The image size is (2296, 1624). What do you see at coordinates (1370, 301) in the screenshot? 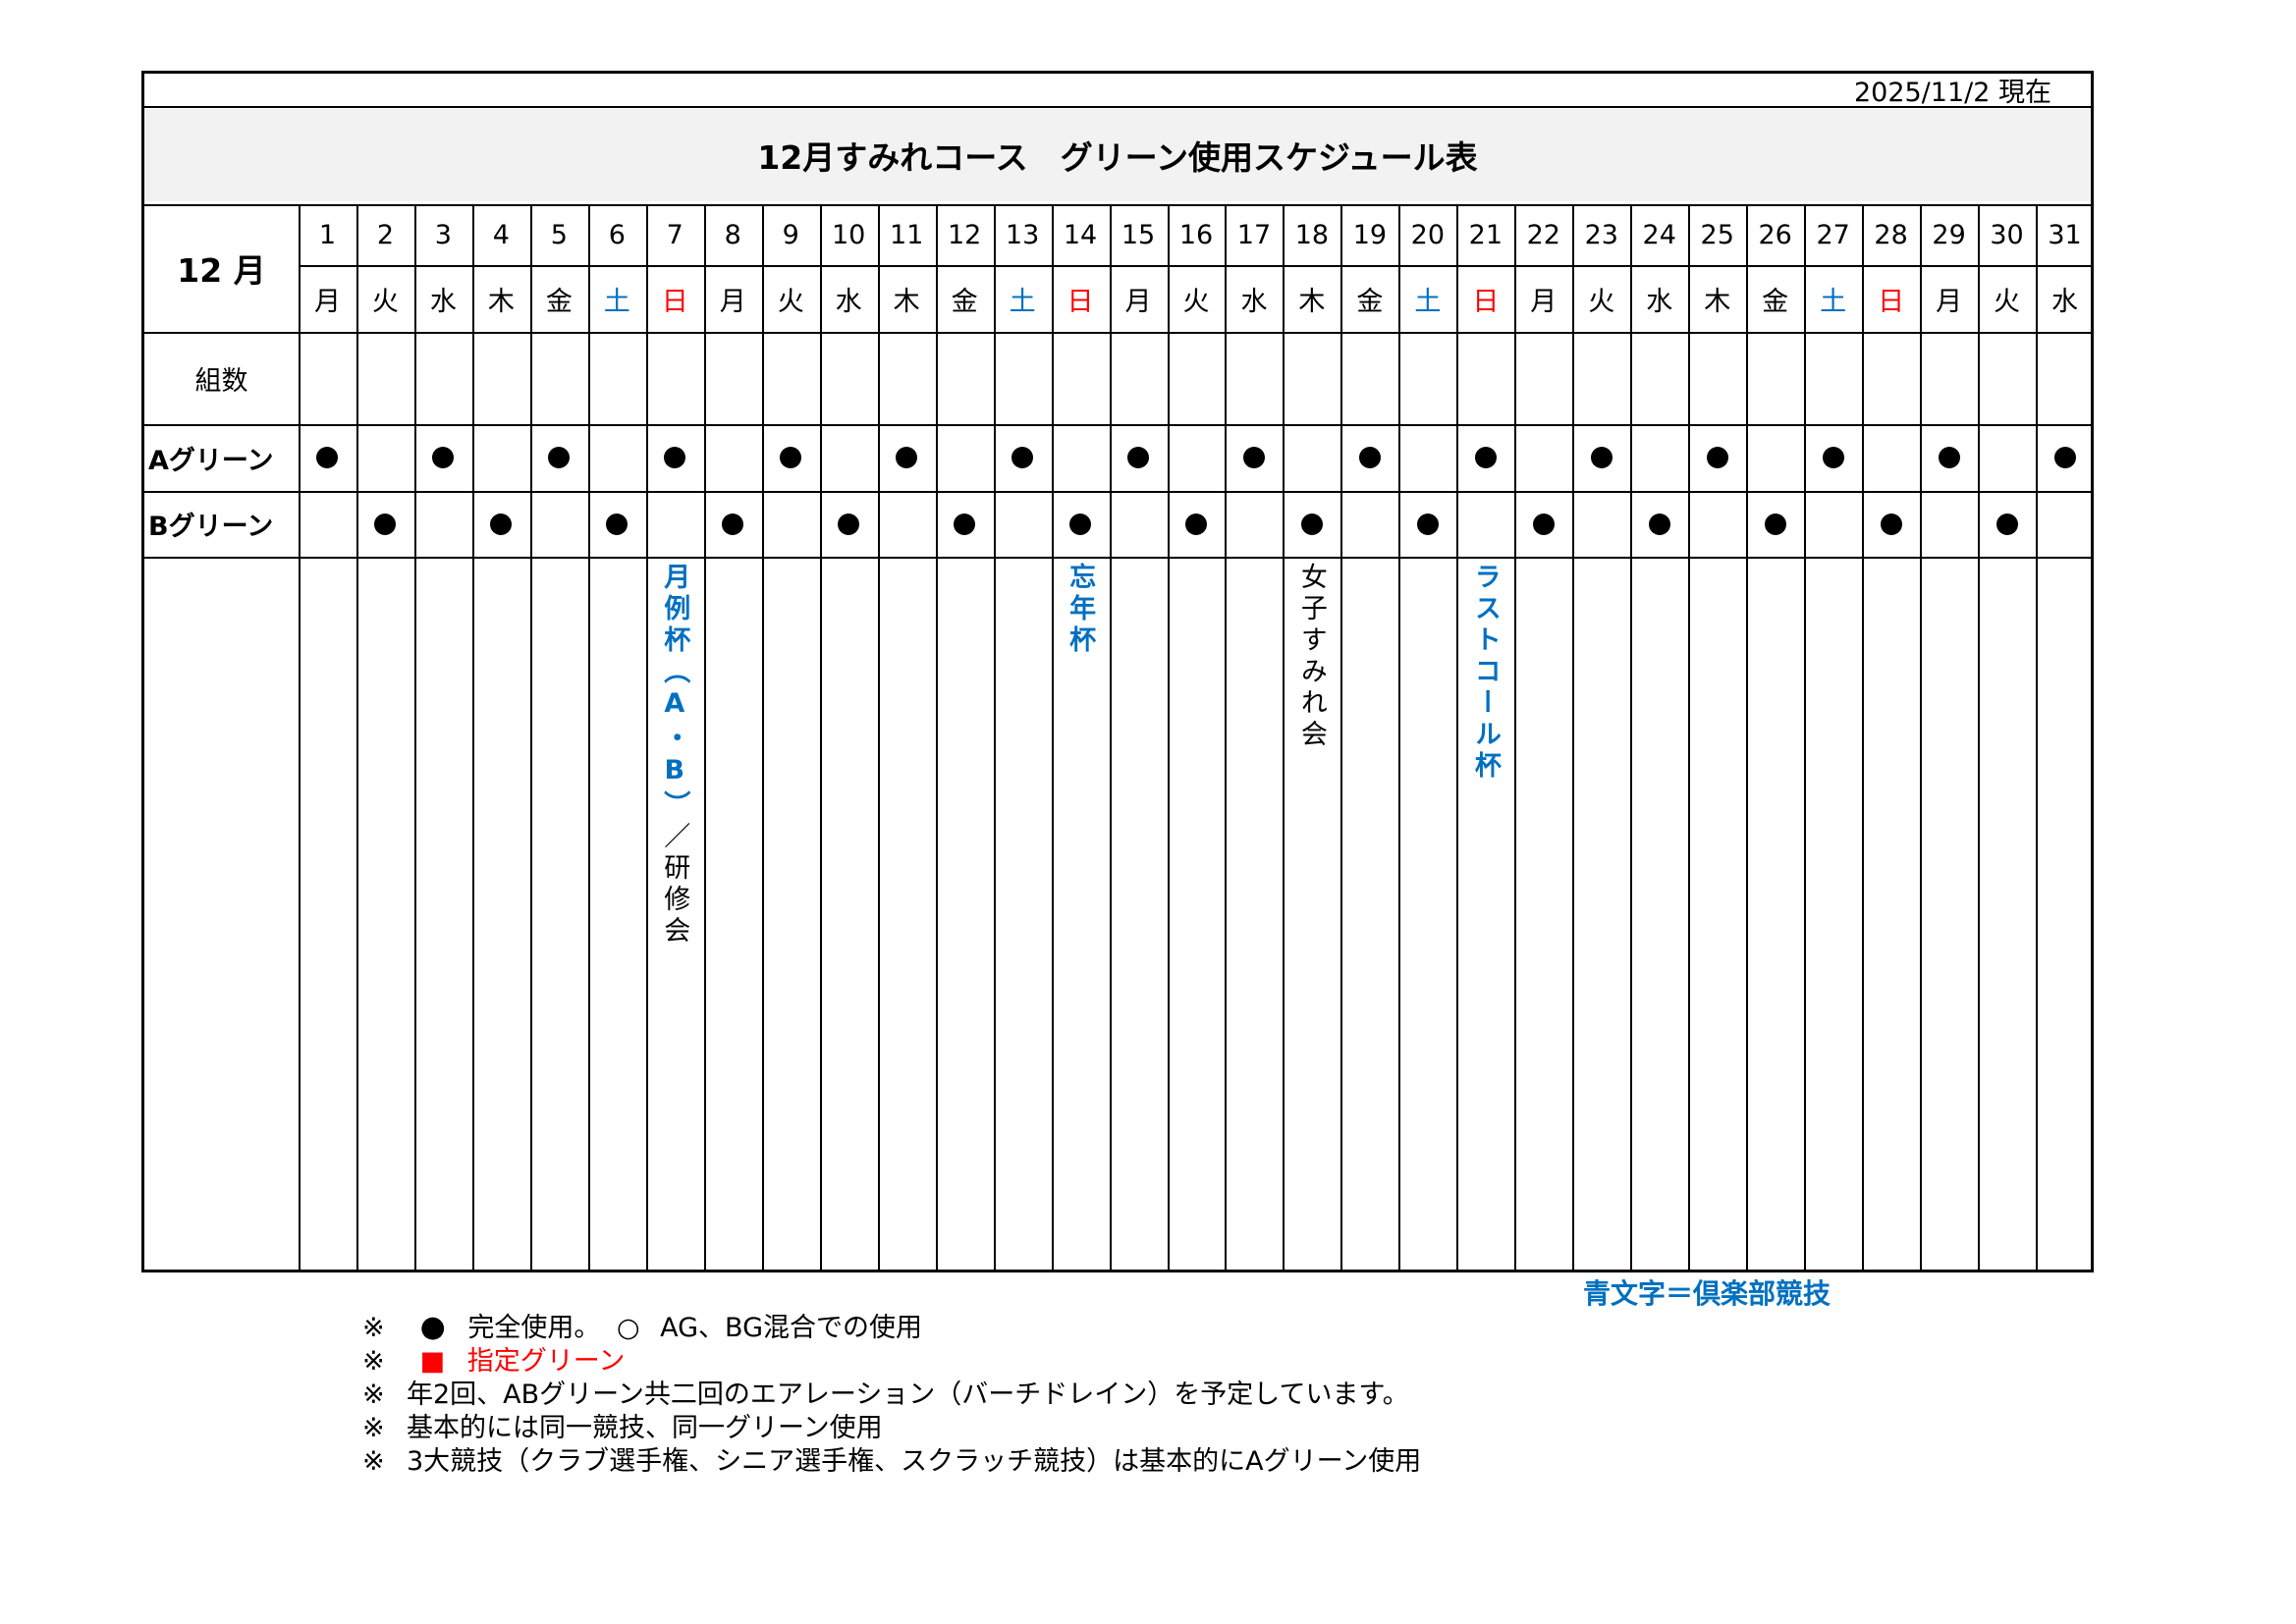
I see `weekday: 金` at bounding box center [1370, 301].